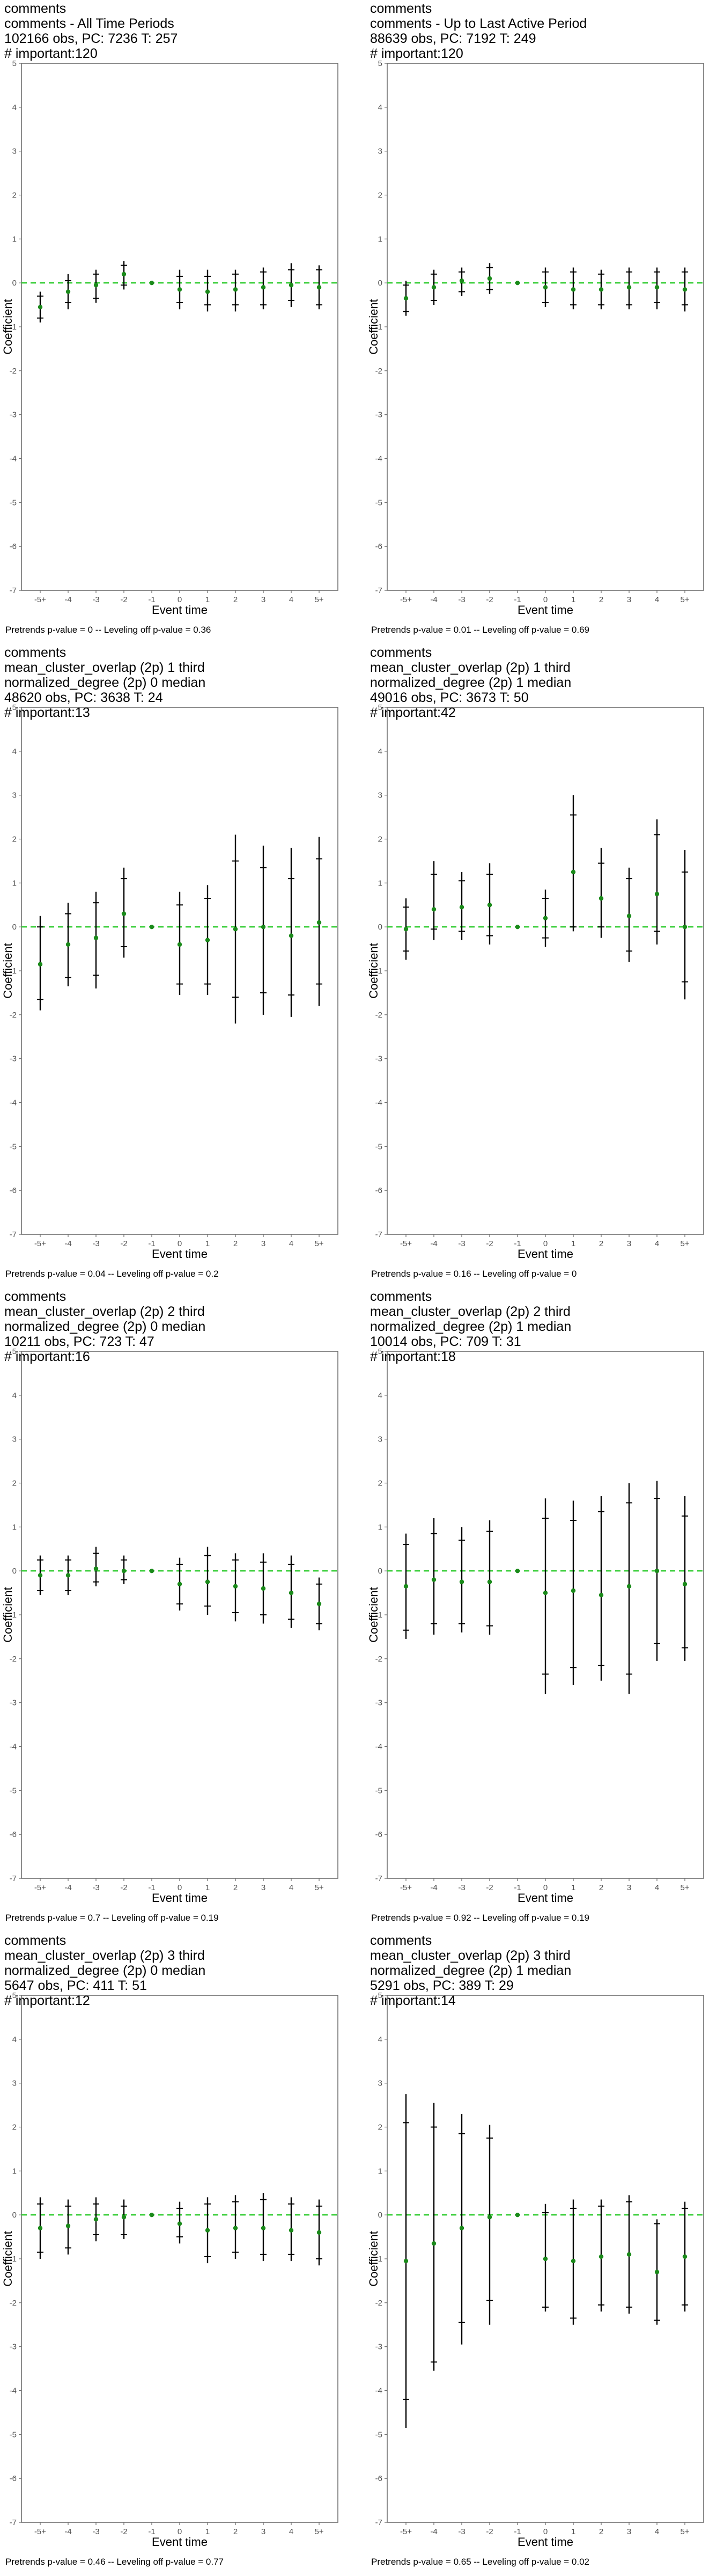 The width and height of the screenshot is (724, 2576). I want to click on chart-title-line: 88639 obs, PC: 7192 T: 249, so click(453, 38).